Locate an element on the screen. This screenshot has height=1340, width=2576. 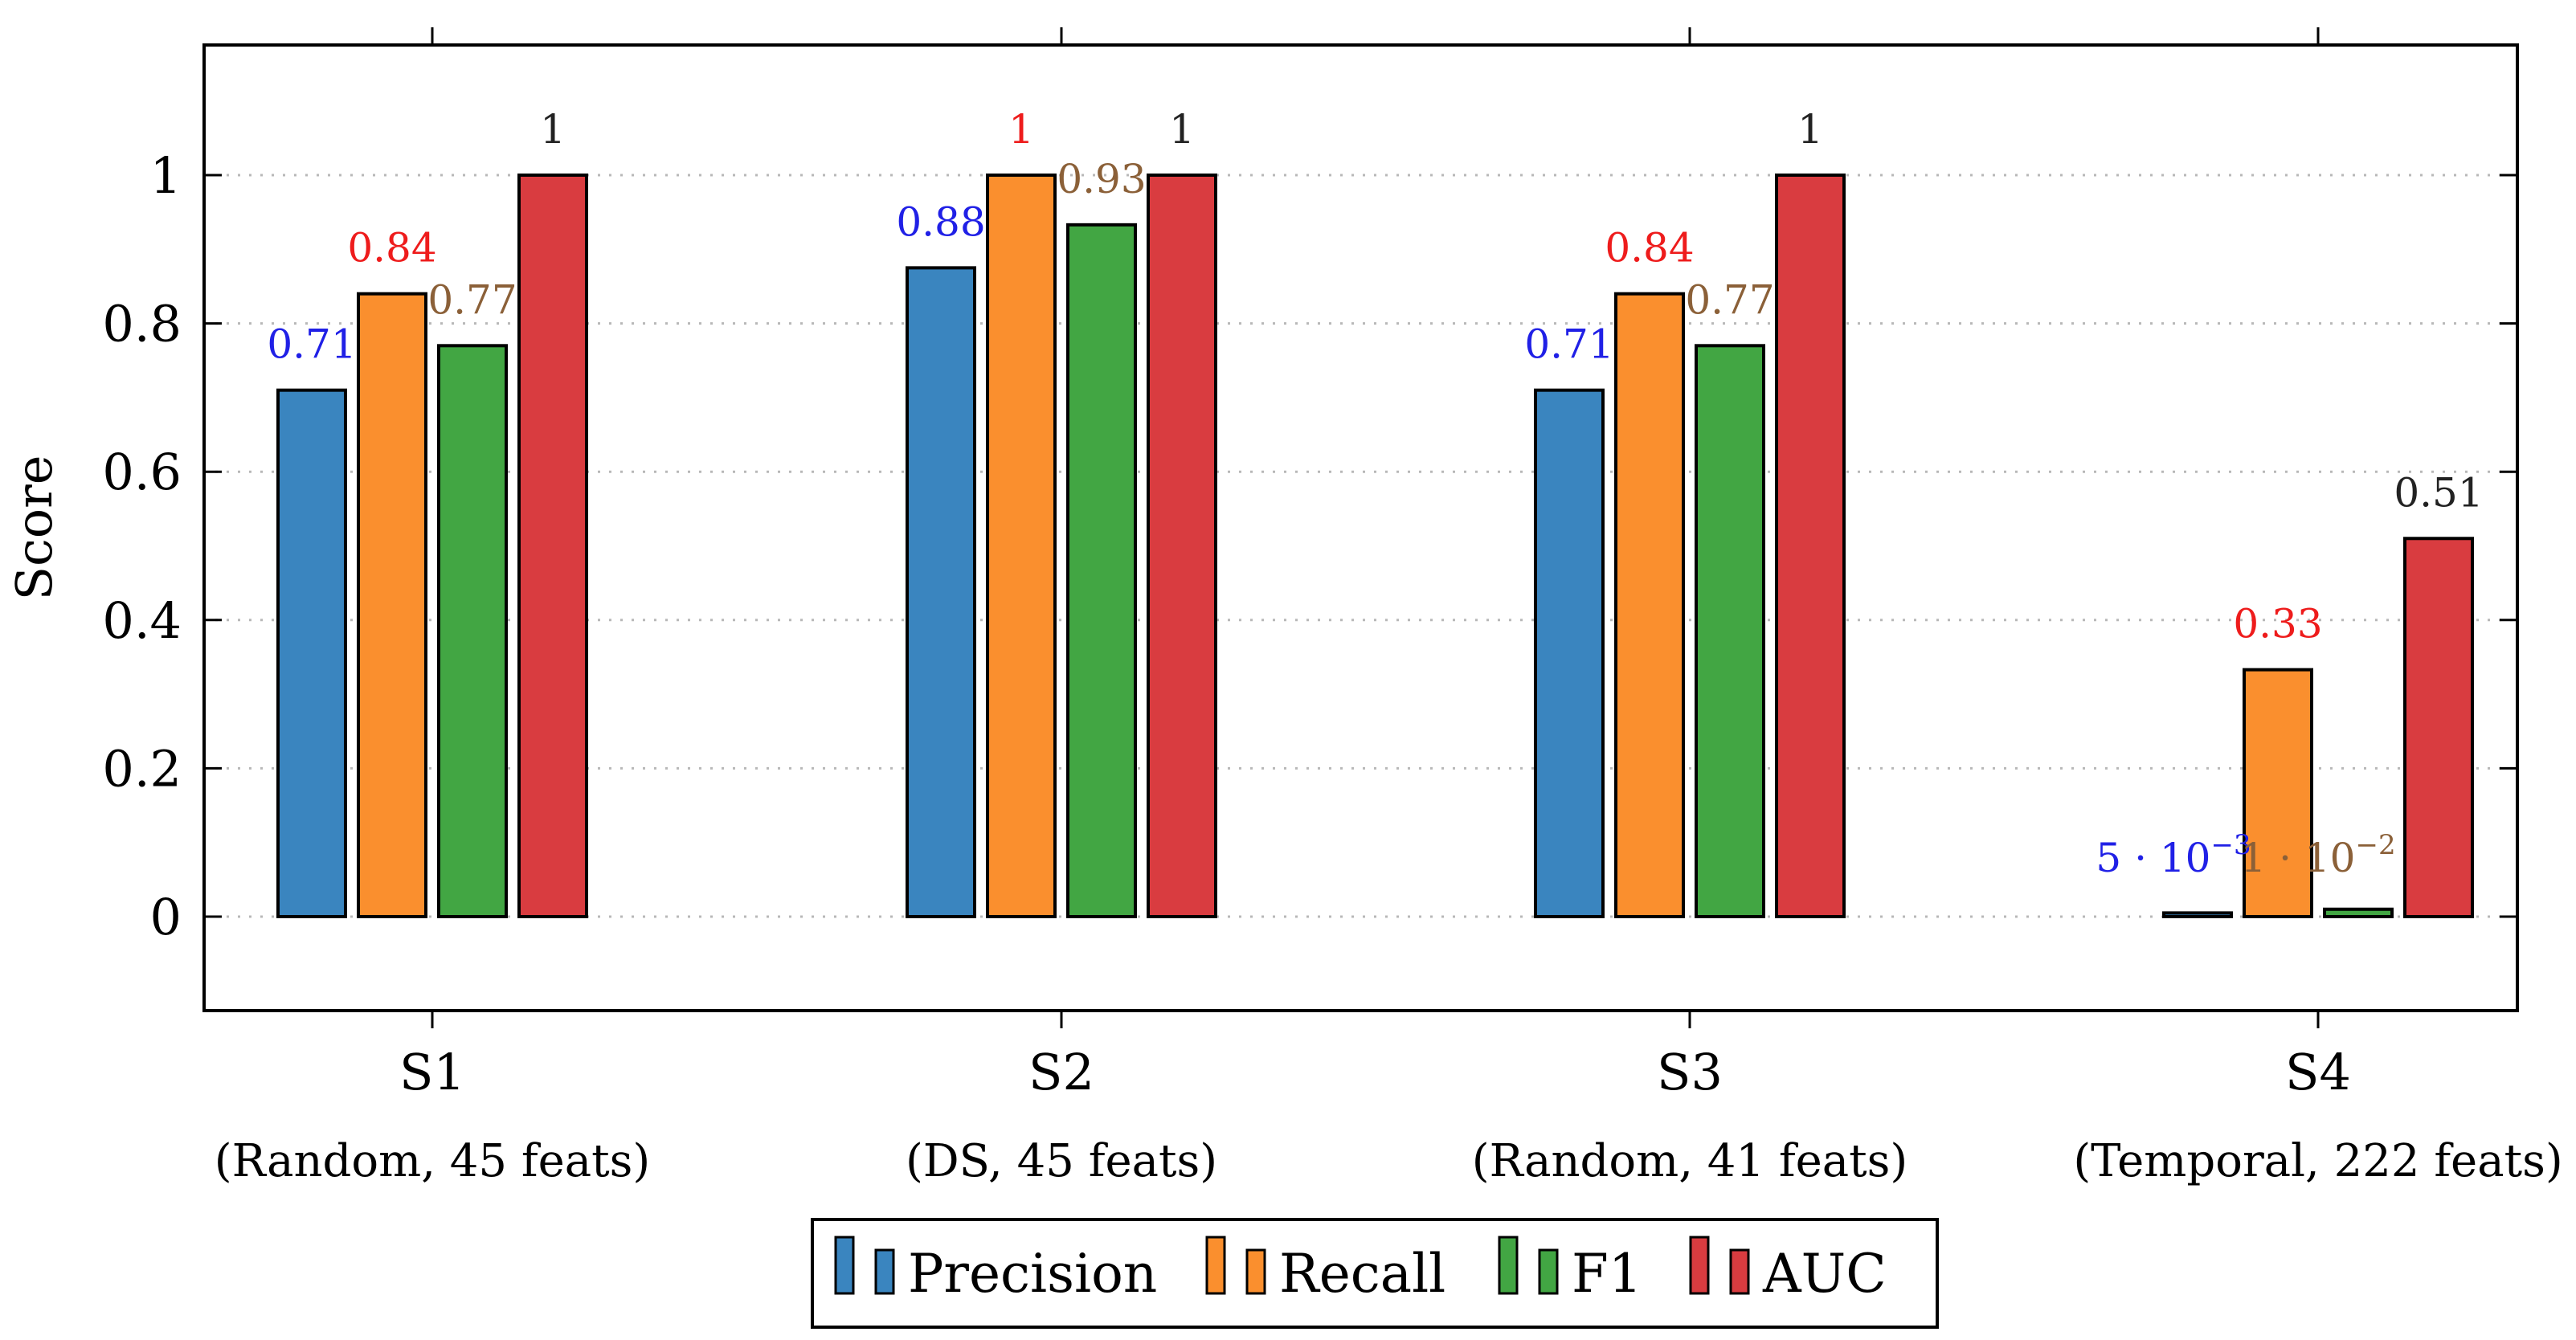
legend-frame is located at coordinates (1375, 1274).